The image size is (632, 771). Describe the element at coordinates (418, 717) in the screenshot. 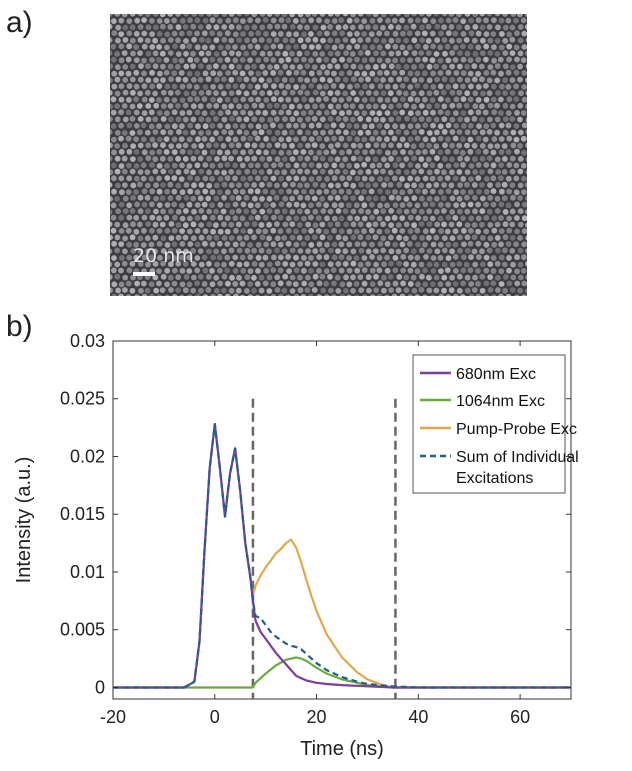

I see `x-tick-label: 40` at that location.